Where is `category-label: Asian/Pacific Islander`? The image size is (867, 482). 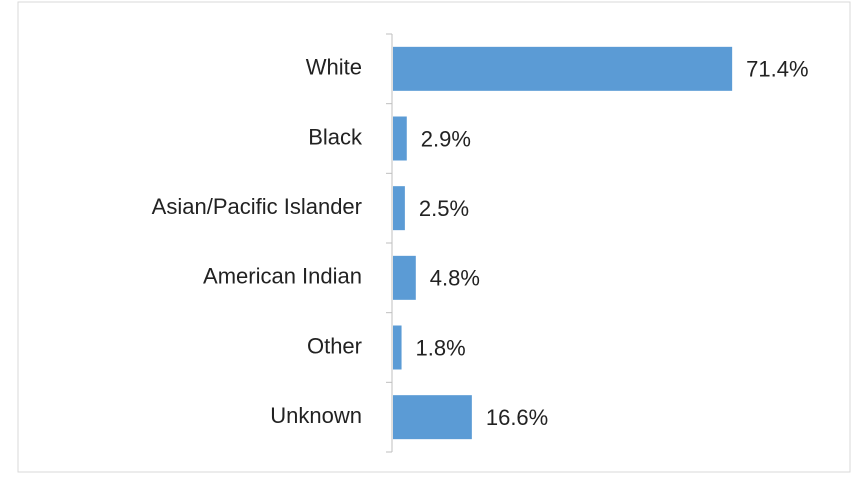 category-label: Asian/Pacific Islander is located at coordinates (257, 206).